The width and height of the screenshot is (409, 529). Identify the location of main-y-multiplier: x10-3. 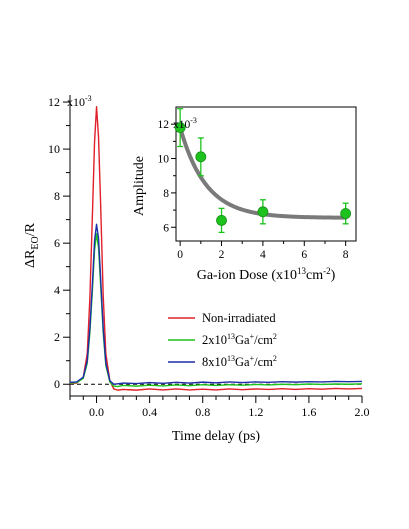
(79, 101).